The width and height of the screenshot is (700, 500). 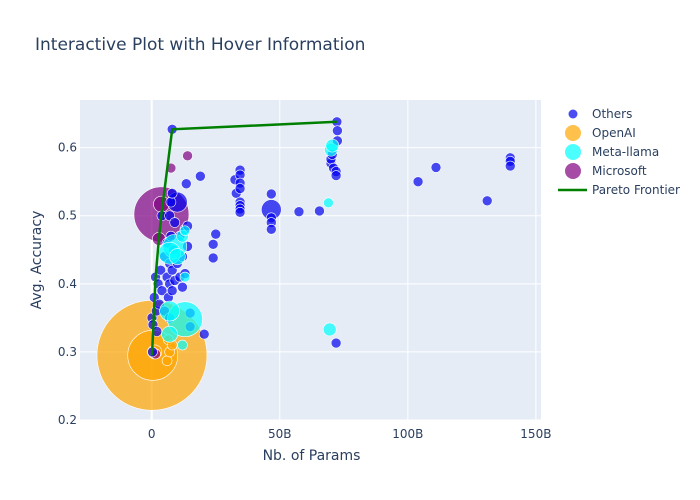 What do you see at coordinates (573, 133) in the screenshot?
I see `legend-marker-openai` at bounding box center [573, 133].